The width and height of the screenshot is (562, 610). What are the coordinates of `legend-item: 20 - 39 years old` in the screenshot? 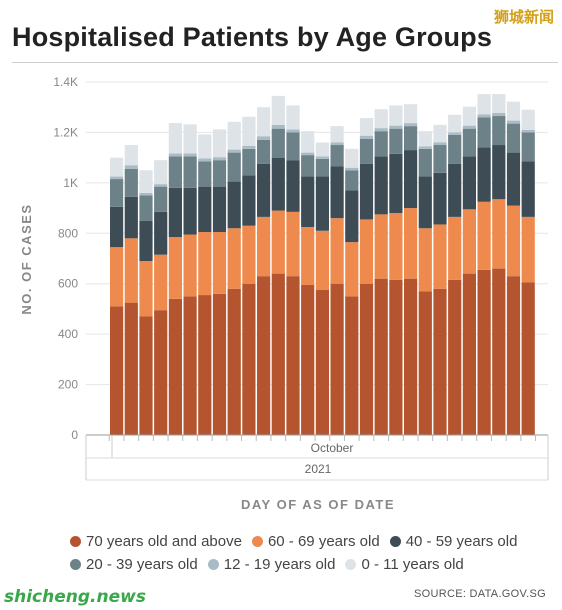 It's located at (134, 564).